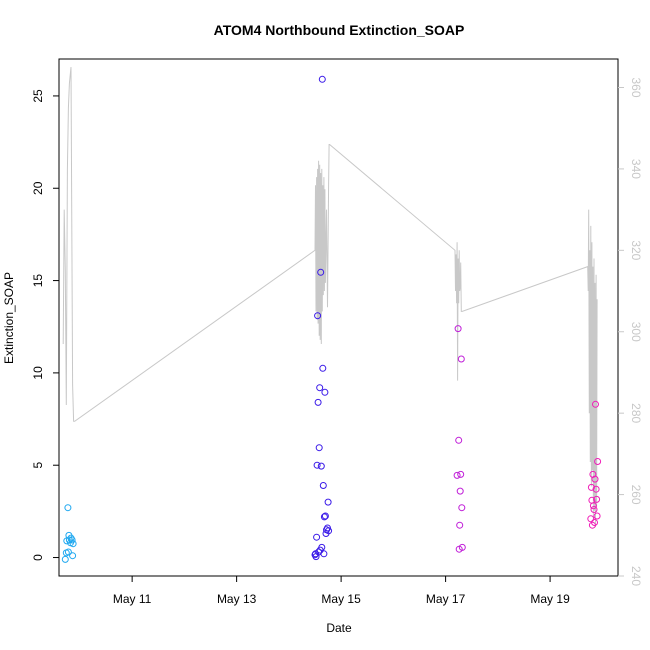  I want to click on right-y-axis: 240 260 280 300 320 340 360, so click(630, 331).